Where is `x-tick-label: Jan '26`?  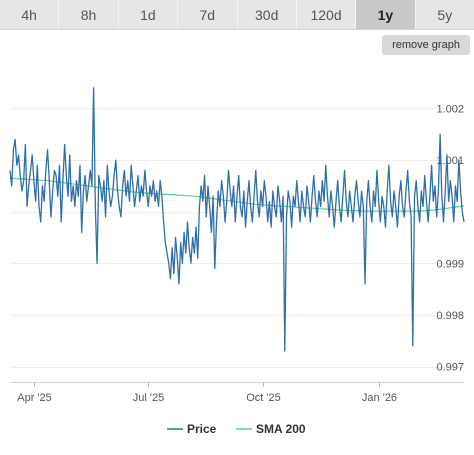 x-tick-label: Jan '26 is located at coordinates (379, 398).